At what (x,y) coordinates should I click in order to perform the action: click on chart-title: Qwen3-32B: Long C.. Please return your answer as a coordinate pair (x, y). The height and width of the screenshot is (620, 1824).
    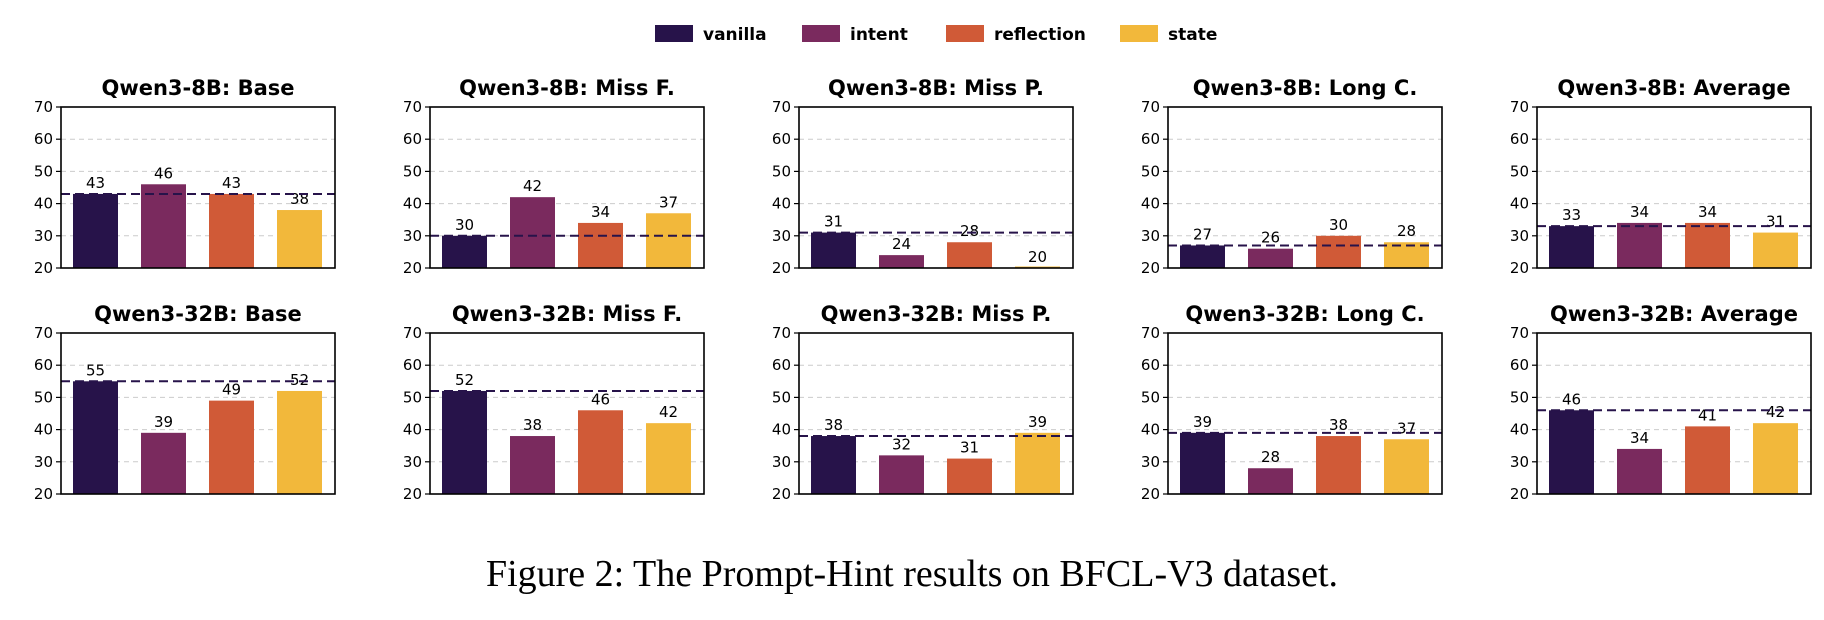
    Looking at the image, I should click on (1304, 314).